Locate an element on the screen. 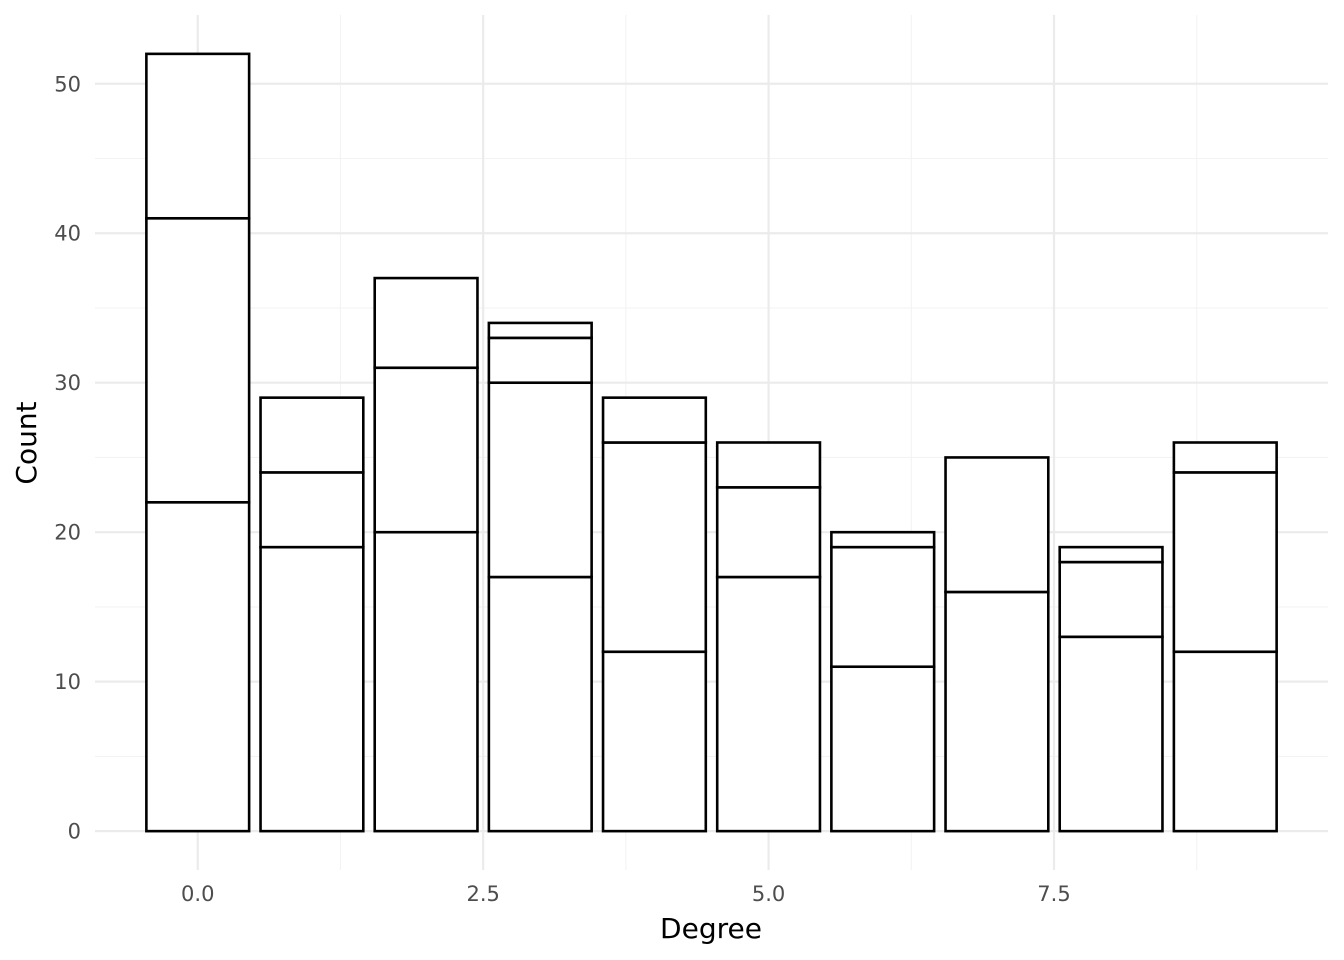 The height and width of the screenshot is (960, 1344). y-tick-label: 20 is located at coordinates (67, 533).